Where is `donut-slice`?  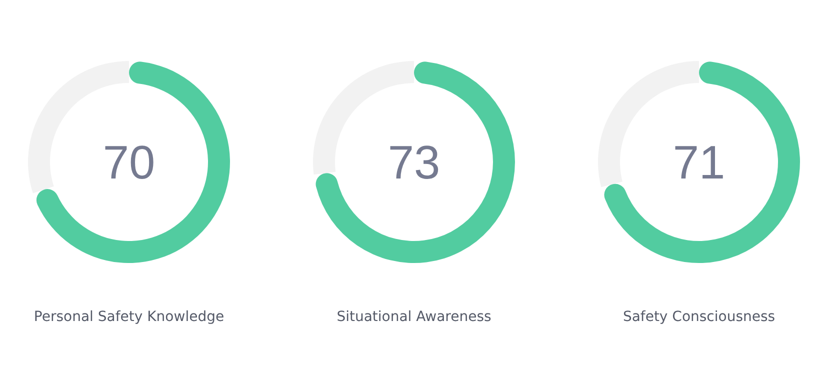
donut-slice is located at coordinates (415, 162).